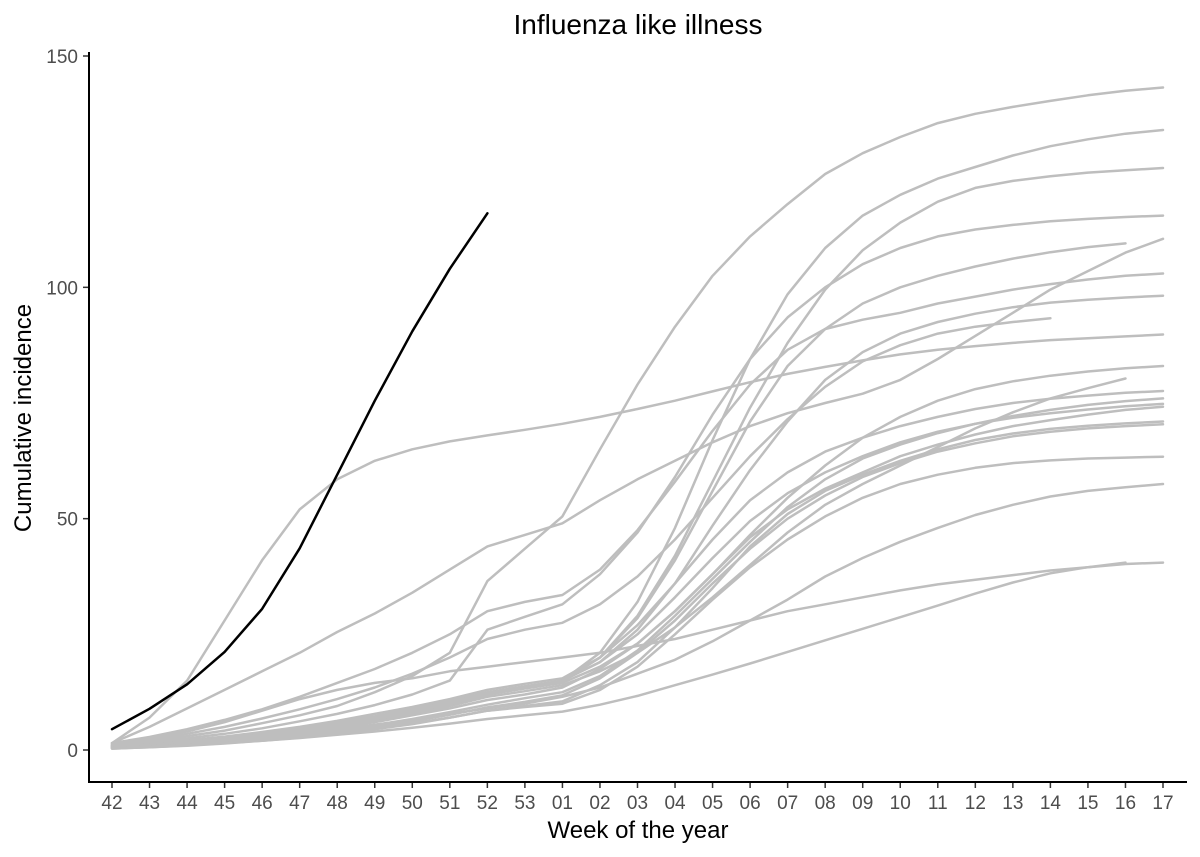 This screenshot has width=1200, height=857. I want to click on x-tick-label: 02, so click(599, 803).